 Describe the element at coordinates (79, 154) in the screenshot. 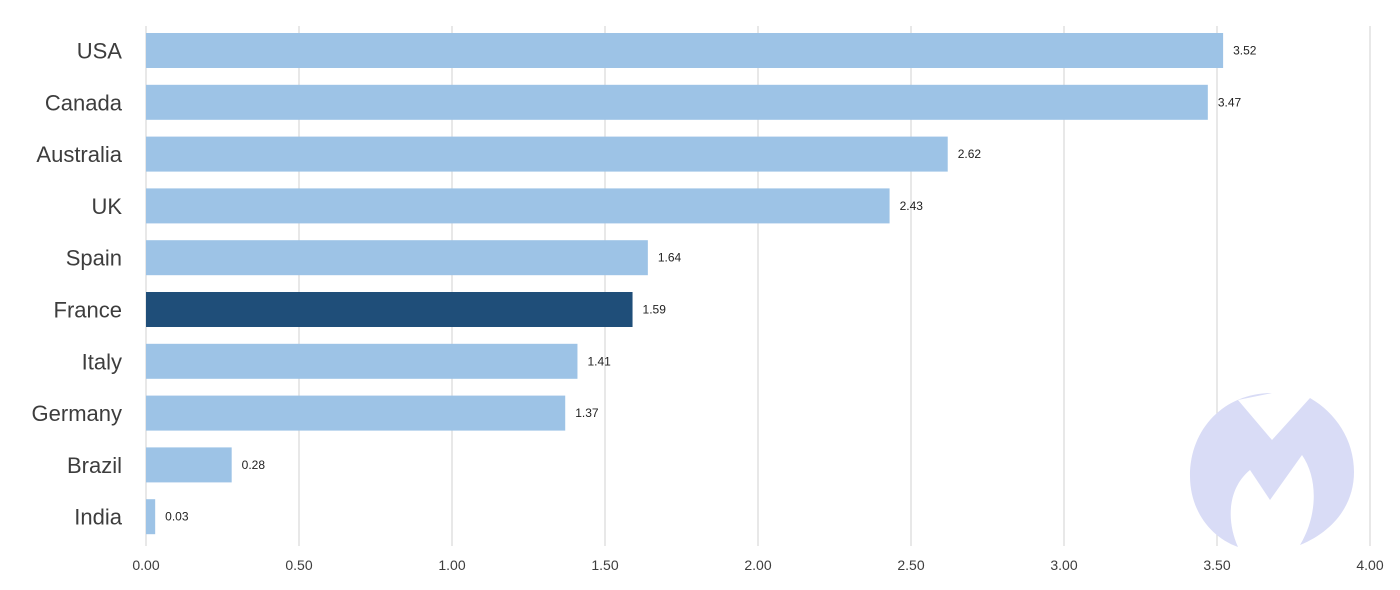

I see `category-label: Australia` at that location.